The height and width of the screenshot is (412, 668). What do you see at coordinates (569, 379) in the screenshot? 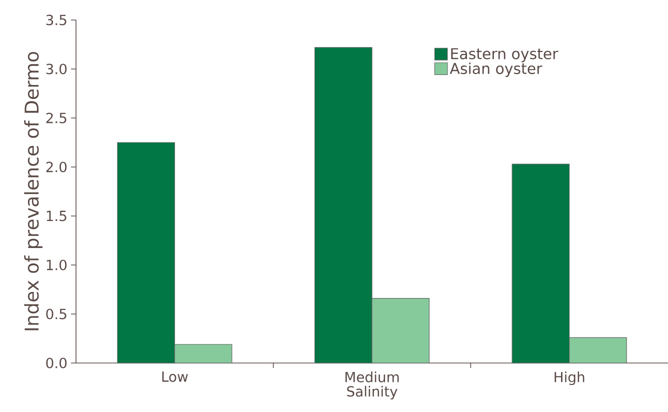
I see `x-tick-label: High` at bounding box center [569, 379].